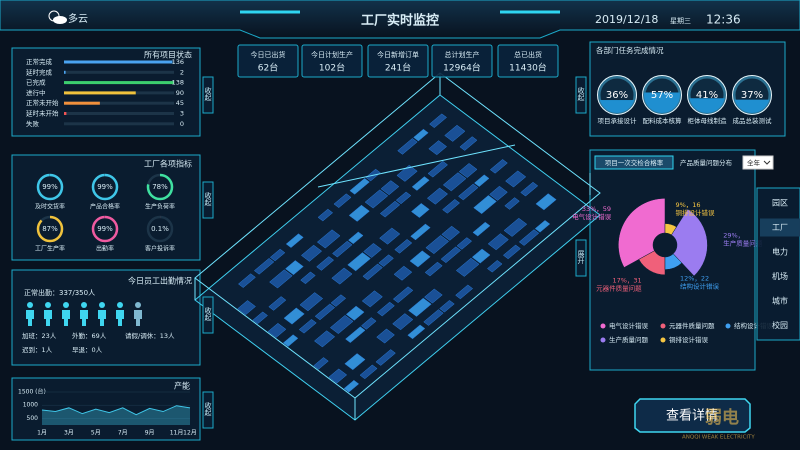 This screenshot has width=800, height=450. What do you see at coordinates (36, 82) in the screenshot?
I see `status-label: 已完成` at bounding box center [36, 82].